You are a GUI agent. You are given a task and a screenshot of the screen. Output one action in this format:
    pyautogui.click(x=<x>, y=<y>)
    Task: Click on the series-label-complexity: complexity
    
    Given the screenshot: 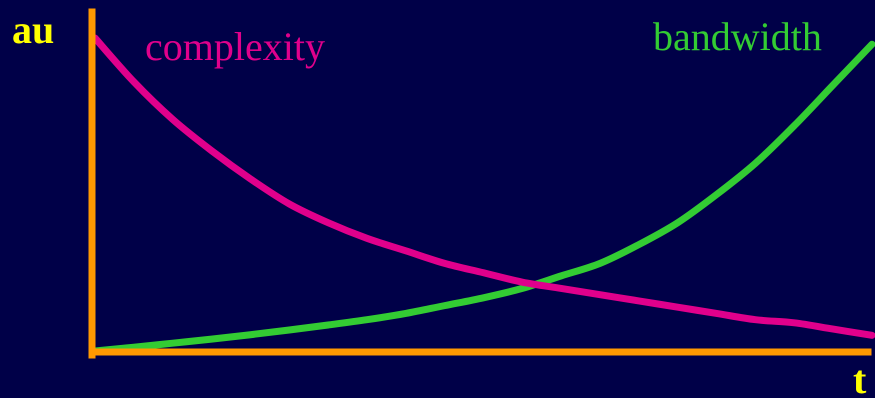 What is the action you would take?
    pyautogui.click(x=235, y=46)
    